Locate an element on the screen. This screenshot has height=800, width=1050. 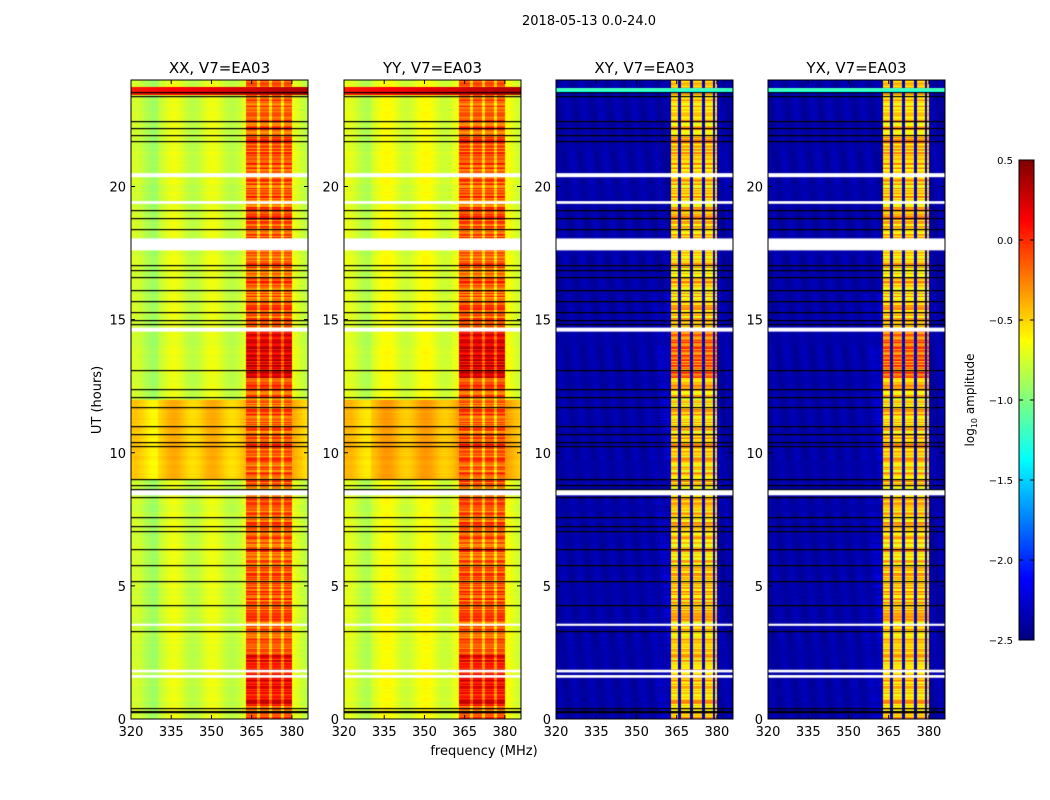
heatmap-yy is located at coordinates (432, 399).